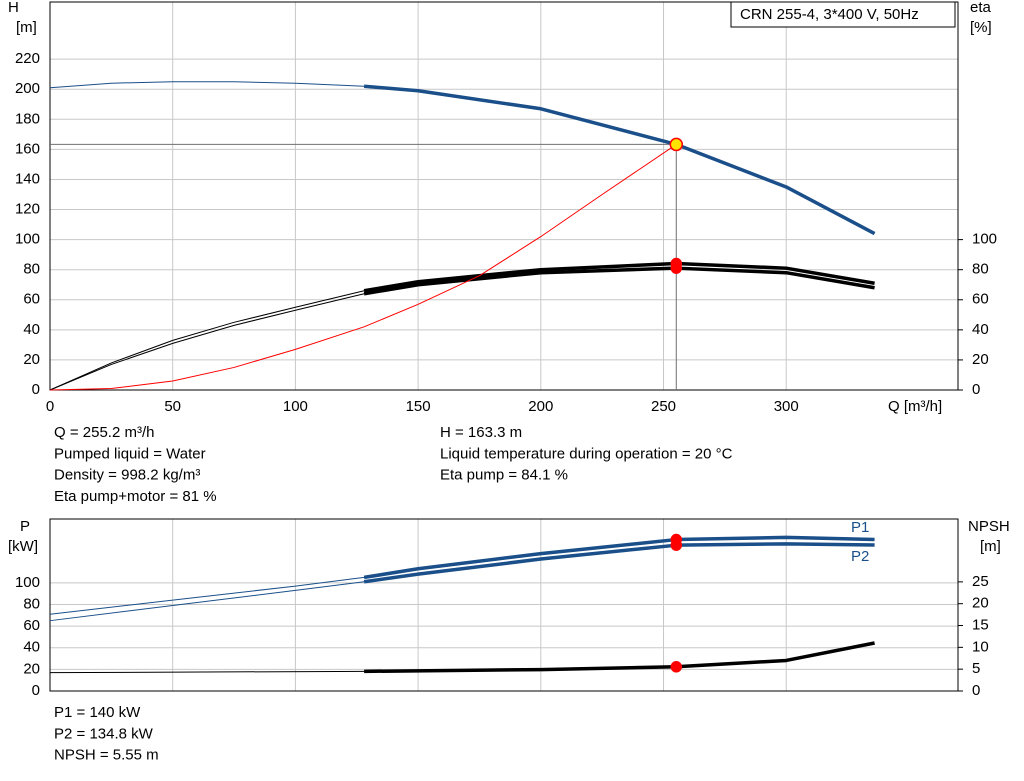 Image resolution: width=1024 pixels, height=781 pixels. What do you see at coordinates (504, 475) in the screenshot?
I see `info-text: Eta pump = 84.1 %` at bounding box center [504, 475].